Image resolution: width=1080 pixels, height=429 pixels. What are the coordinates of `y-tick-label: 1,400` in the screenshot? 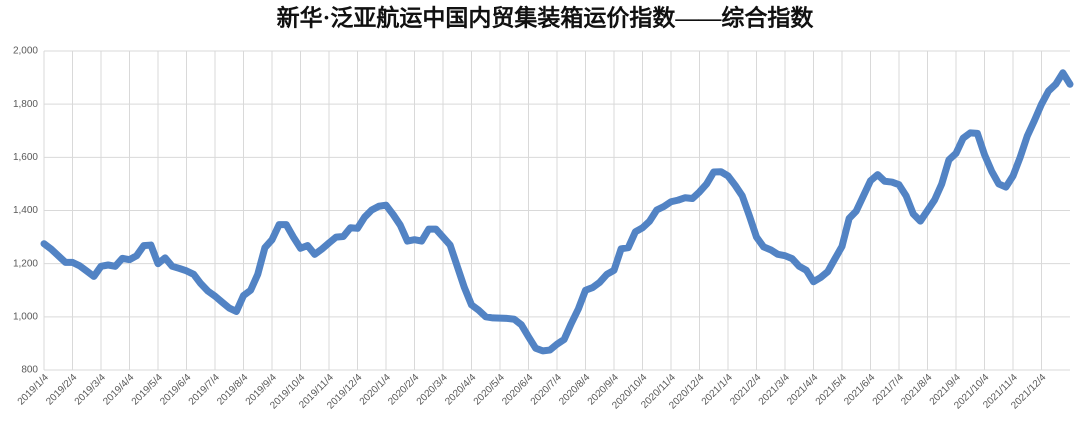 It's located at (25, 210).